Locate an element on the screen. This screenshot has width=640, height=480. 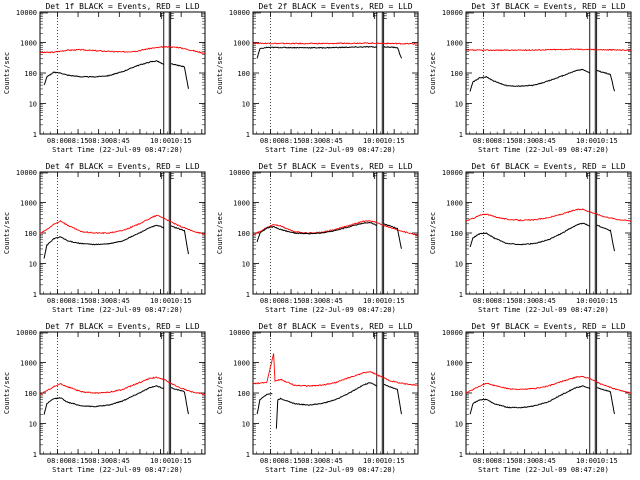
chart-title: Det 7f BLACK = Events, RED = LLD is located at coordinates (122, 326).